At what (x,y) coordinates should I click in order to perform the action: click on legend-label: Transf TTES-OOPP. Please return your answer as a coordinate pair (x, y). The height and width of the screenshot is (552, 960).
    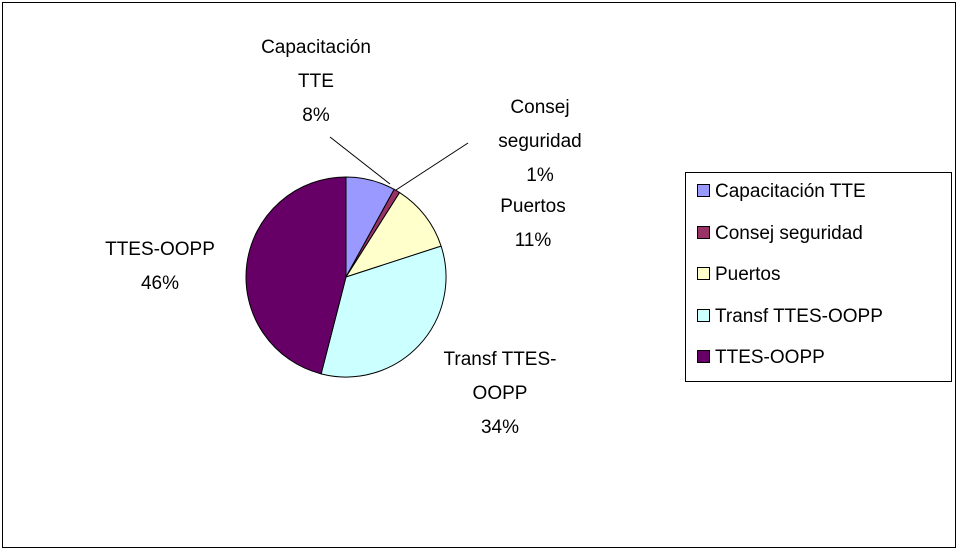
    Looking at the image, I should click on (799, 316).